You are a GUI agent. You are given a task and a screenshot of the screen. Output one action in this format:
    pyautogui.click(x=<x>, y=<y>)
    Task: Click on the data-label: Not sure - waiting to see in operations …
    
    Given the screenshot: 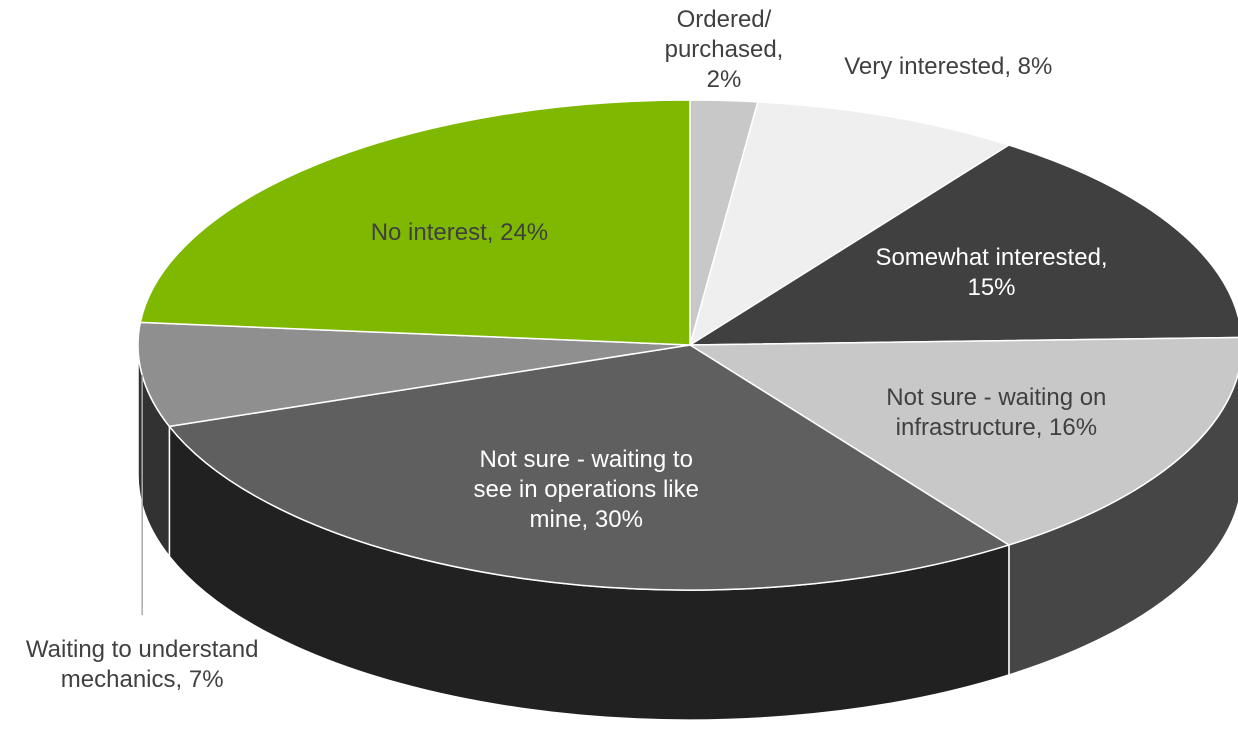 What is the action you would take?
    pyautogui.click(x=586, y=489)
    